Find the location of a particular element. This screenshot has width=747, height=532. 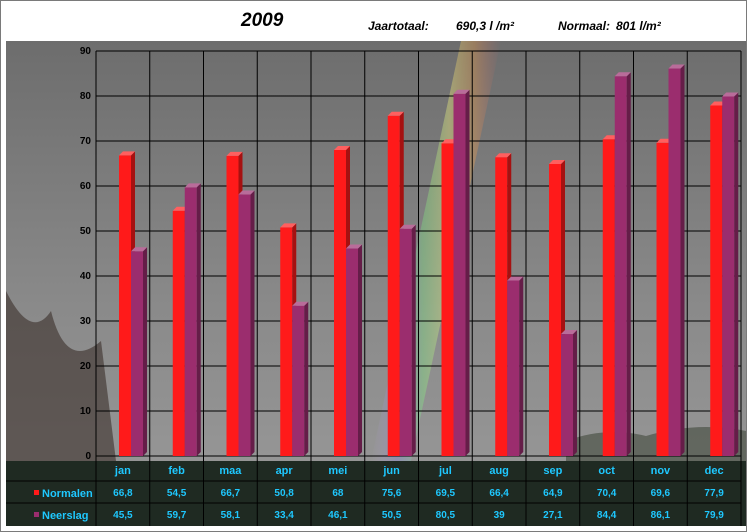

bar-neerslag-feb is located at coordinates (192, 319).